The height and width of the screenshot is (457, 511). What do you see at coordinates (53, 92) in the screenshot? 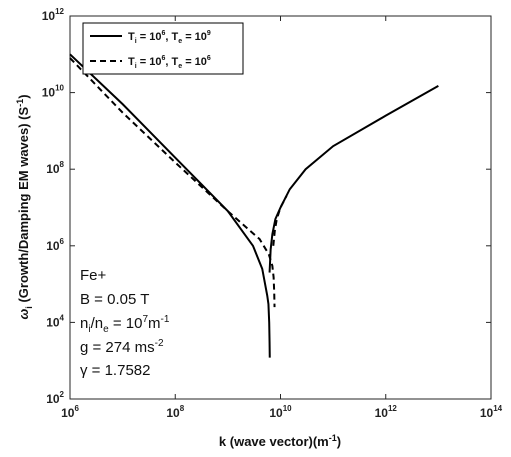
I see `y-tick-label: 10¹⁰` at bounding box center [53, 92].